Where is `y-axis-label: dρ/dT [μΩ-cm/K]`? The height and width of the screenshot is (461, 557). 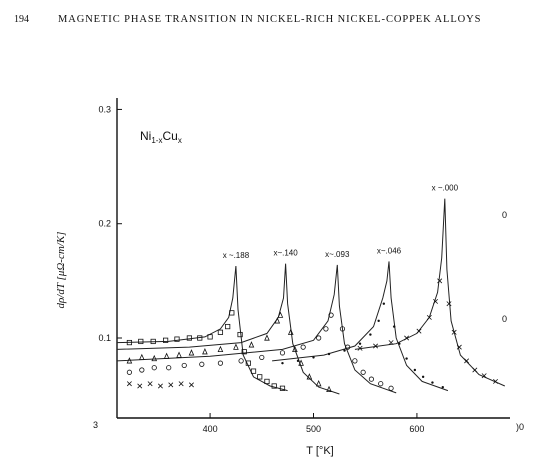
y-axis-label: dρ/dT [μΩ-cm/K] is located at coordinates (61, 270).